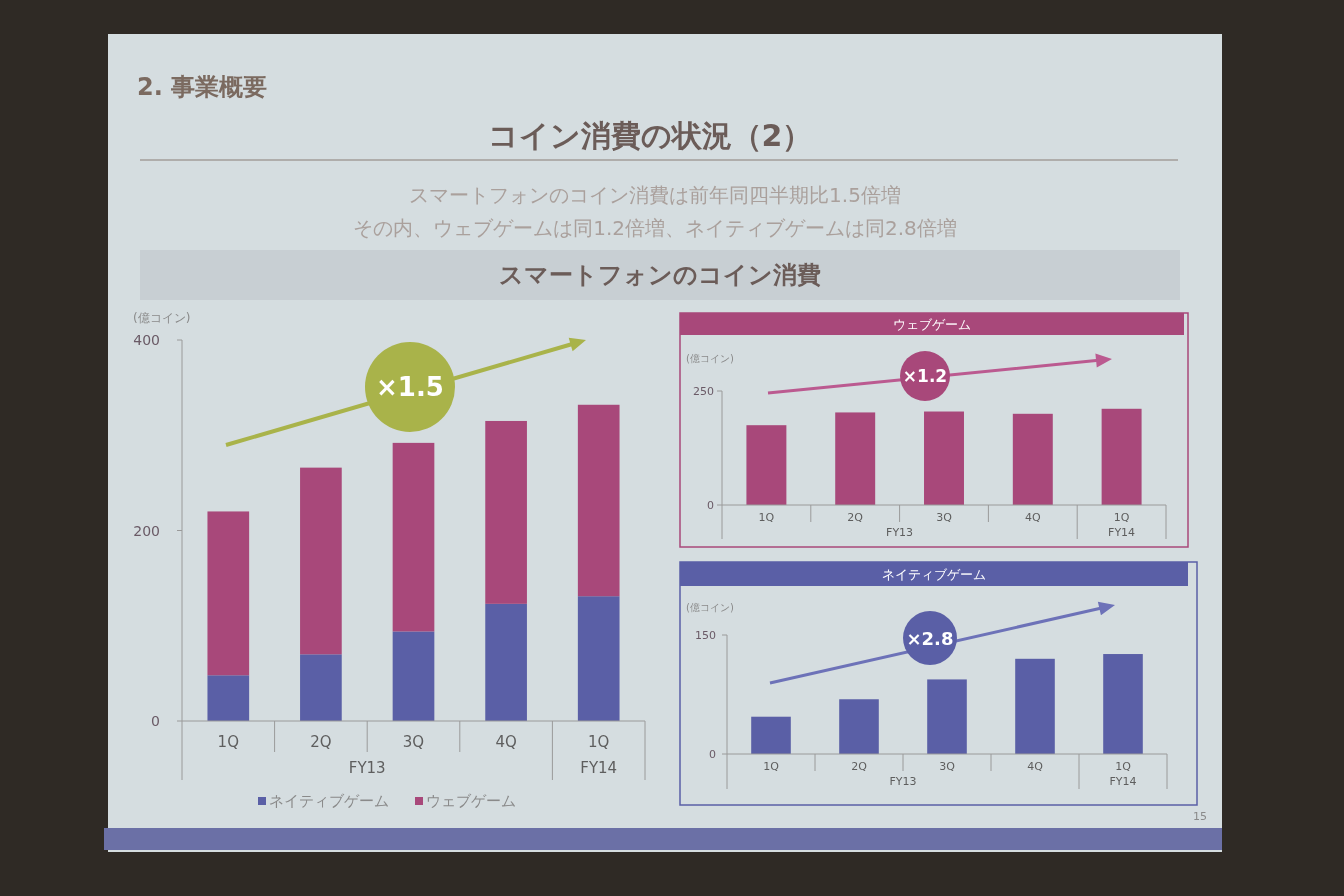 This screenshot has height=896, width=1344. What do you see at coordinates (703, 391) in the screenshot?
I see `y-tick-label: 250` at bounding box center [703, 391].